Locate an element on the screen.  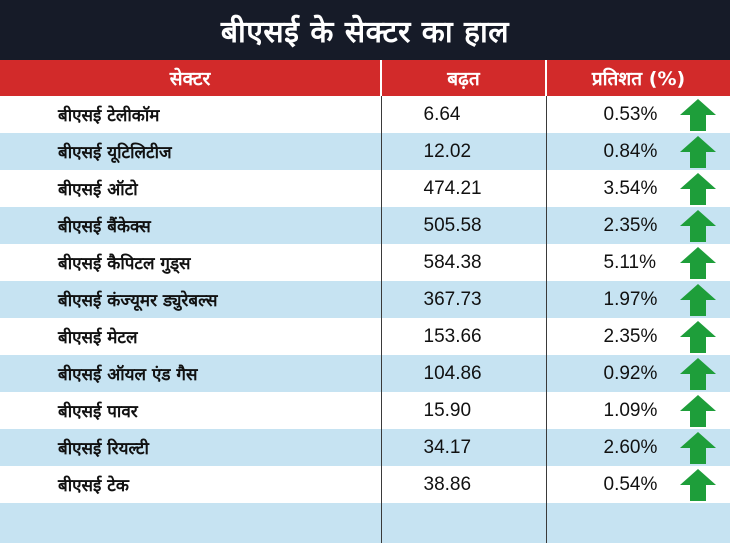
percent-value: 1.09% is located at coordinates (630, 410).